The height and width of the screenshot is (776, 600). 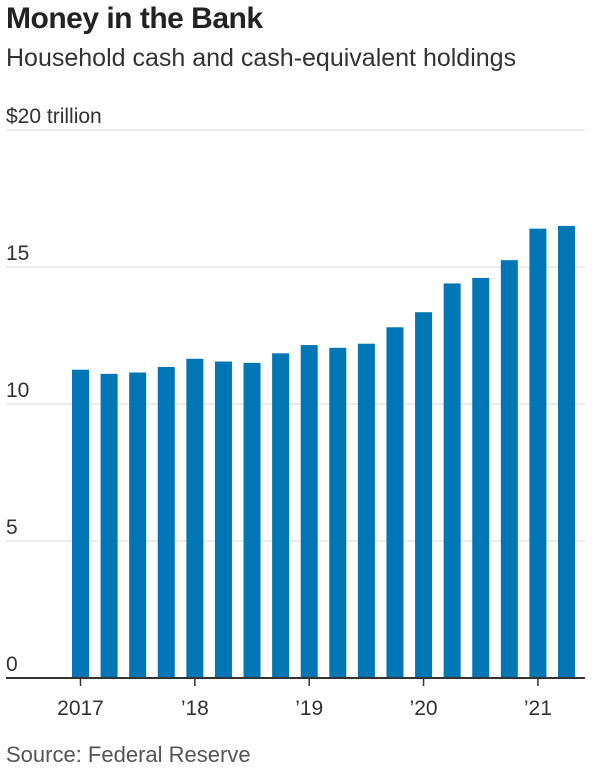 What do you see at coordinates (12, 664) in the screenshot?
I see `y-tick-label: 0` at bounding box center [12, 664].